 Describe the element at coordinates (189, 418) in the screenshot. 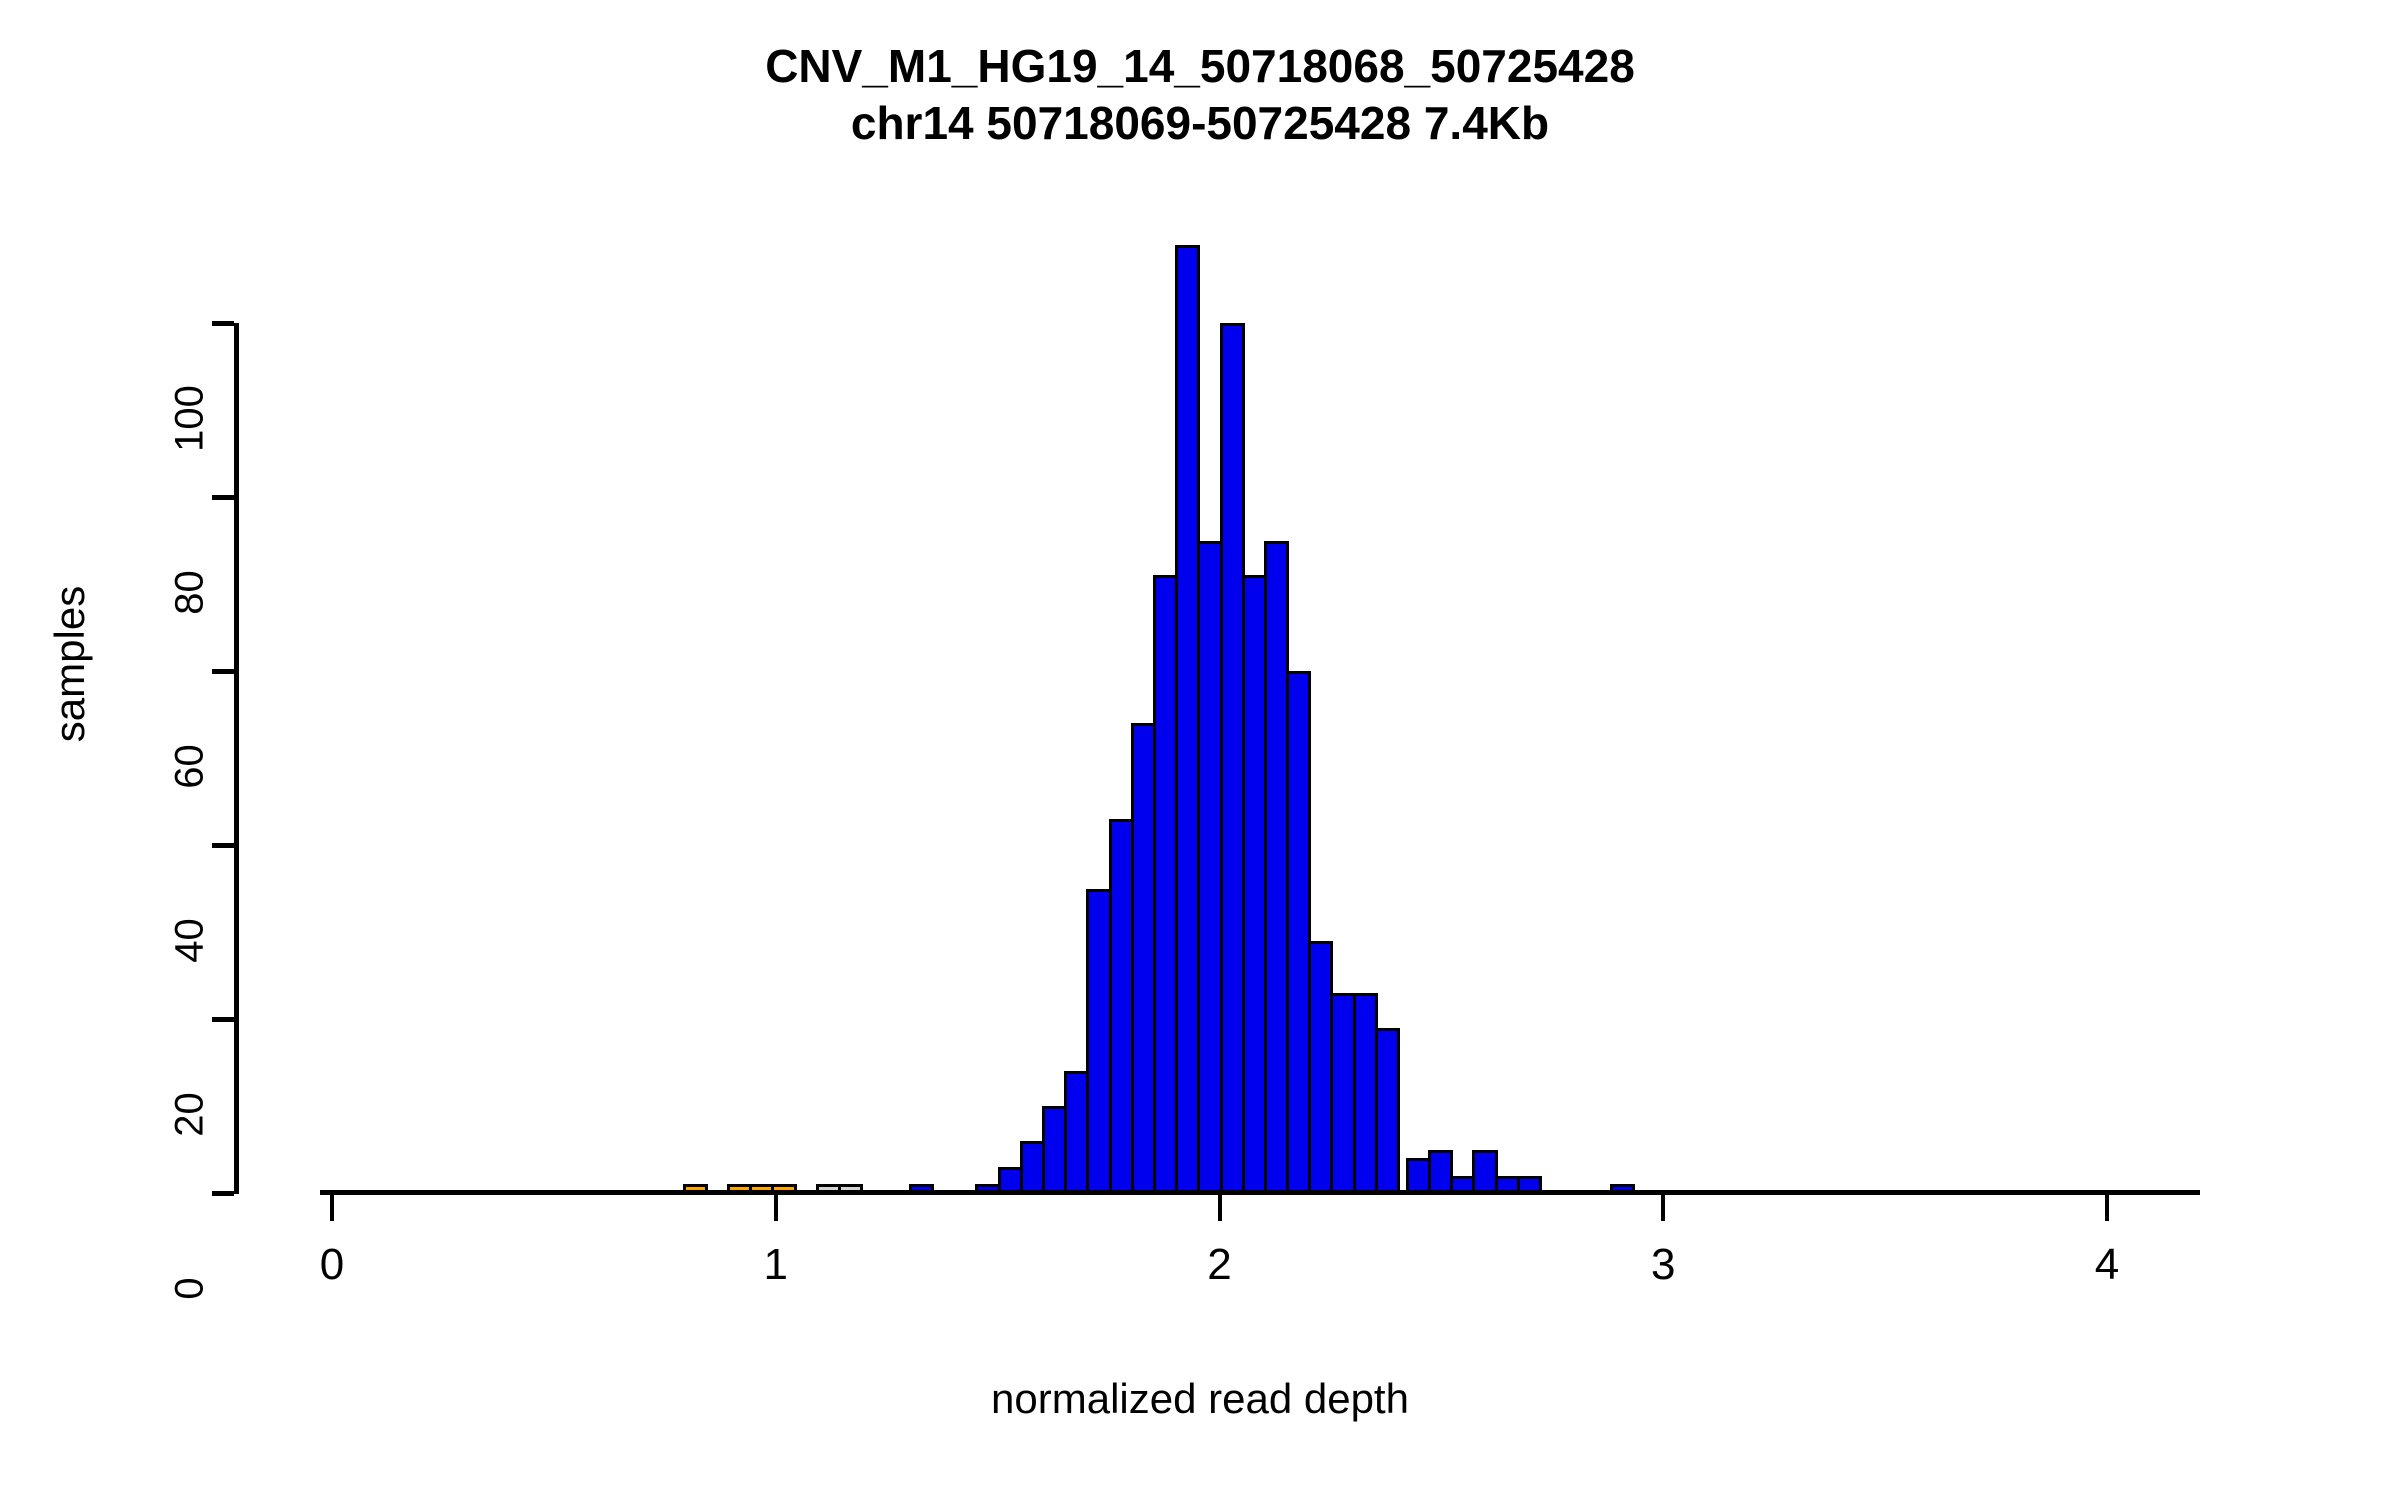

I see `y-axis-tick-label: 100` at that location.